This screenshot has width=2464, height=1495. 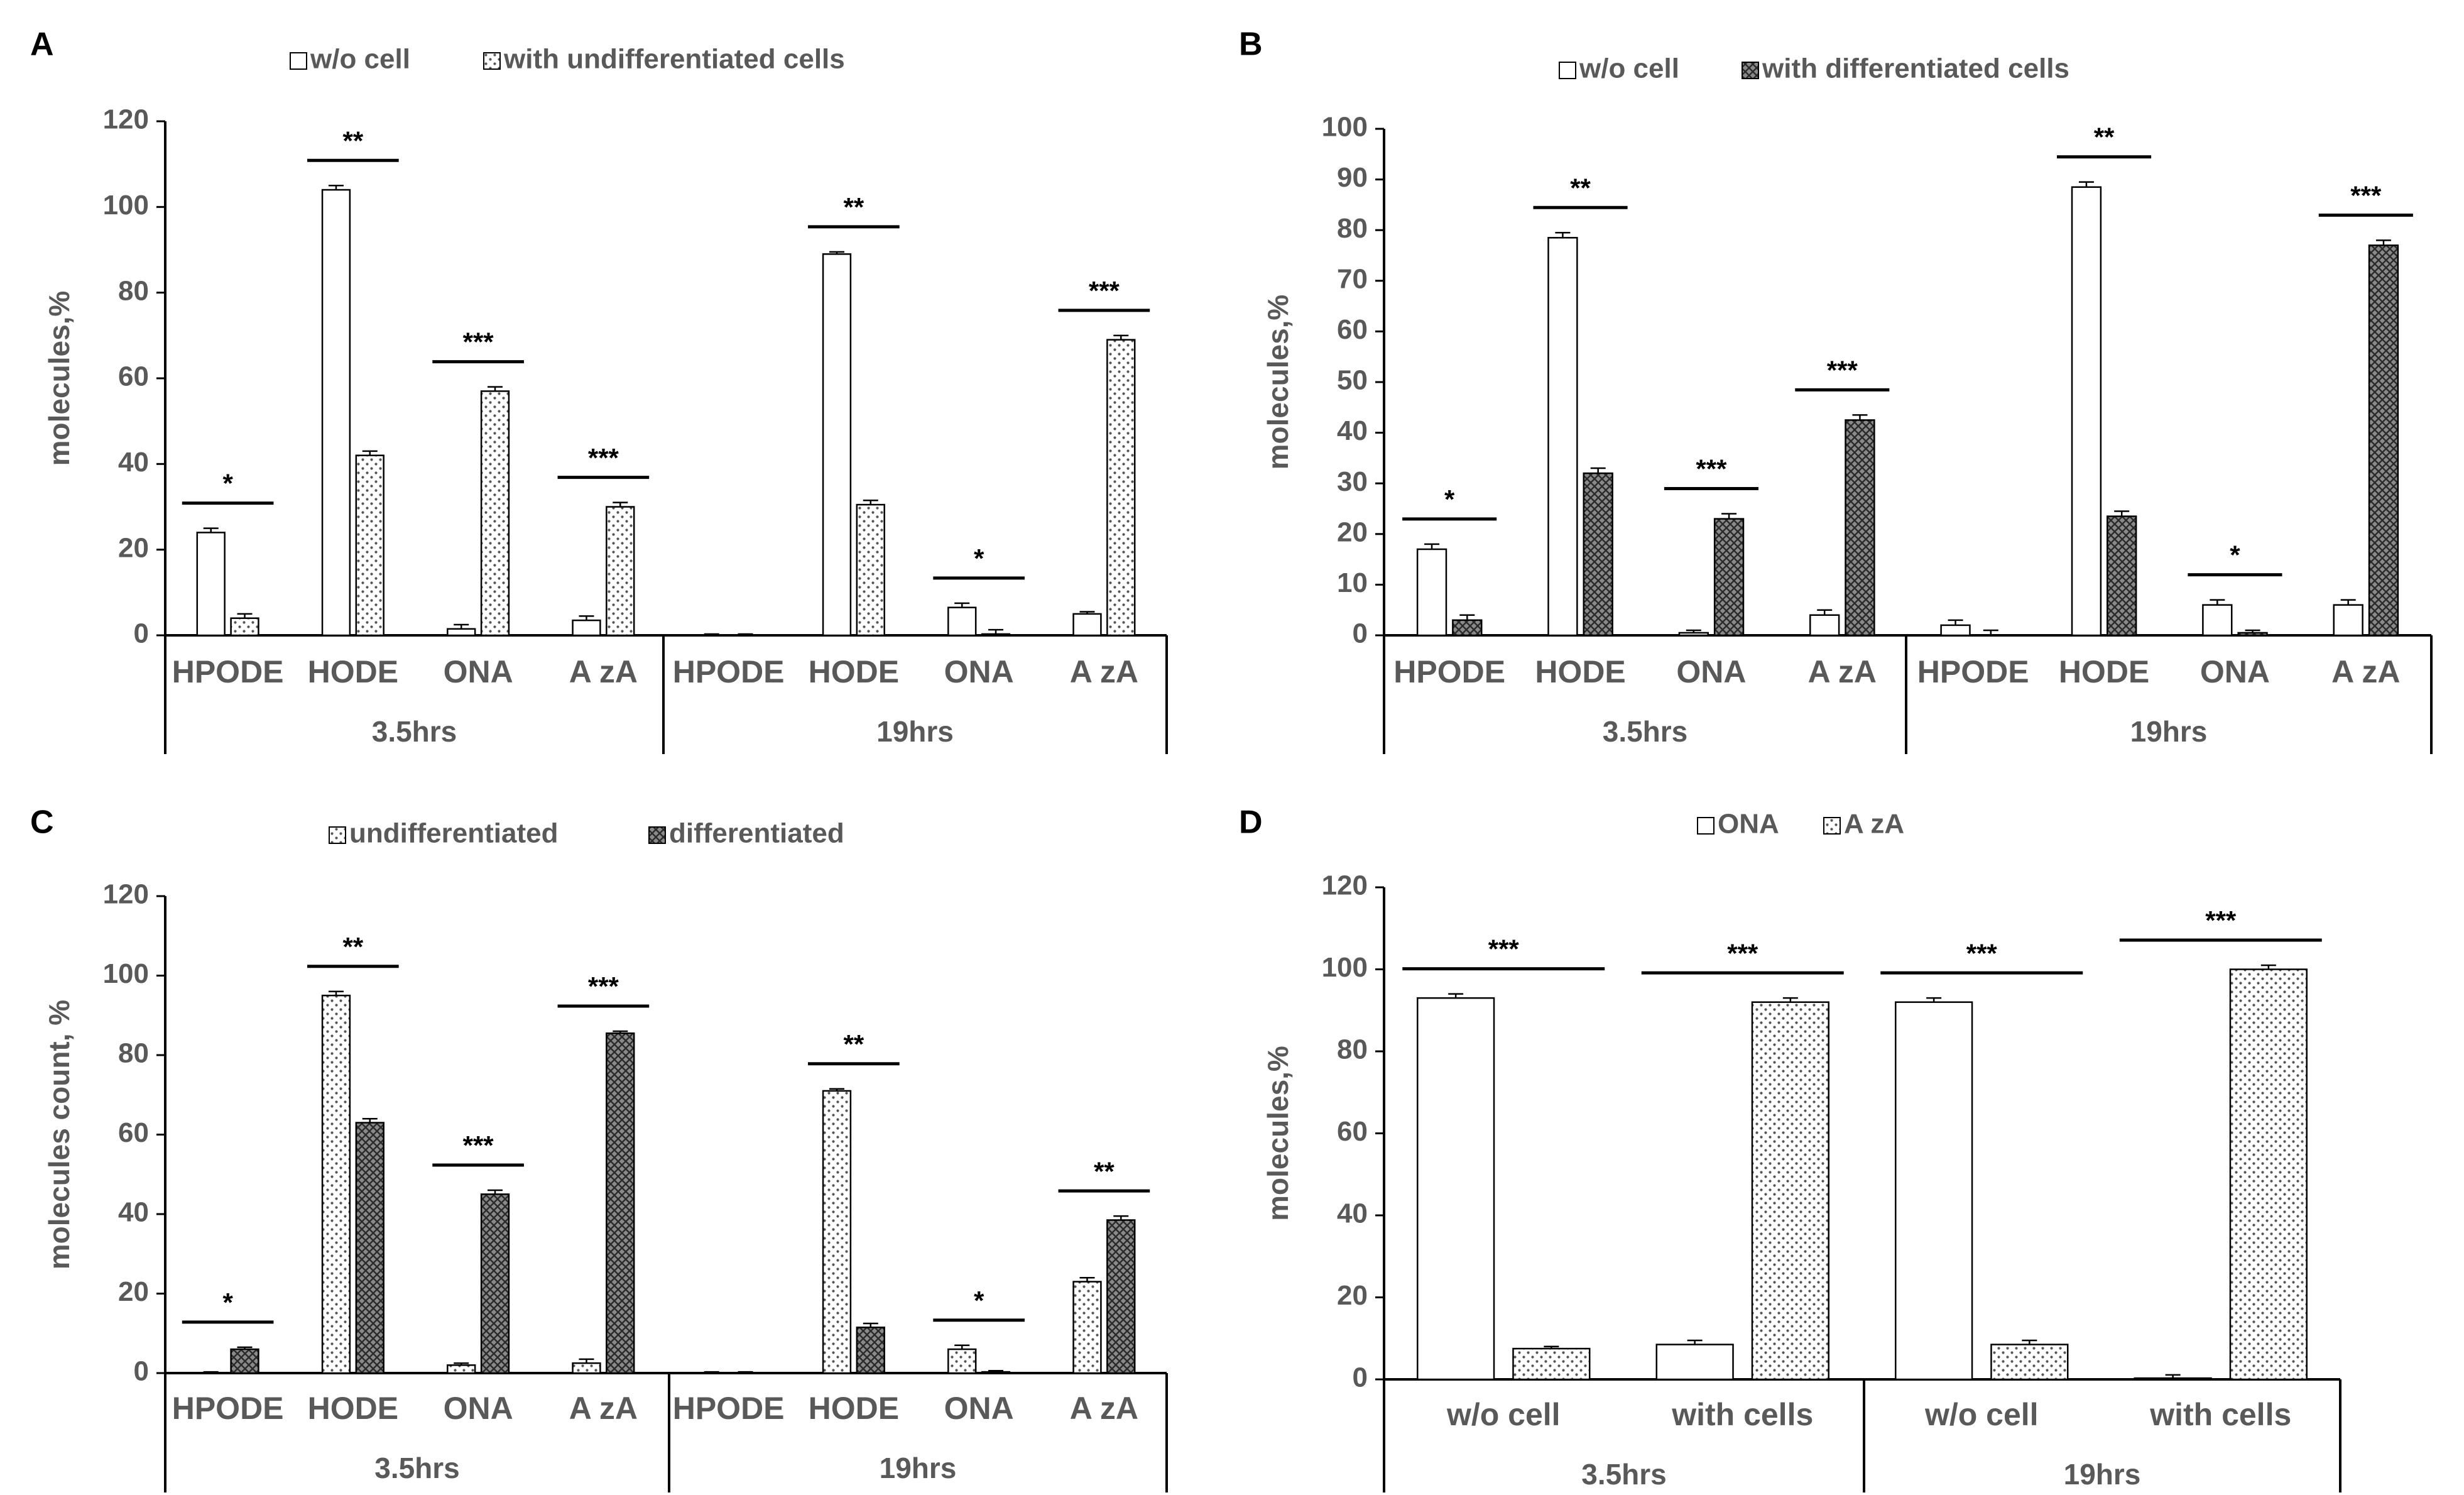 What do you see at coordinates (2221, 920) in the screenshot?
I see `panel-d-sig-label-4: ***` at bounding box center [2221, 920].